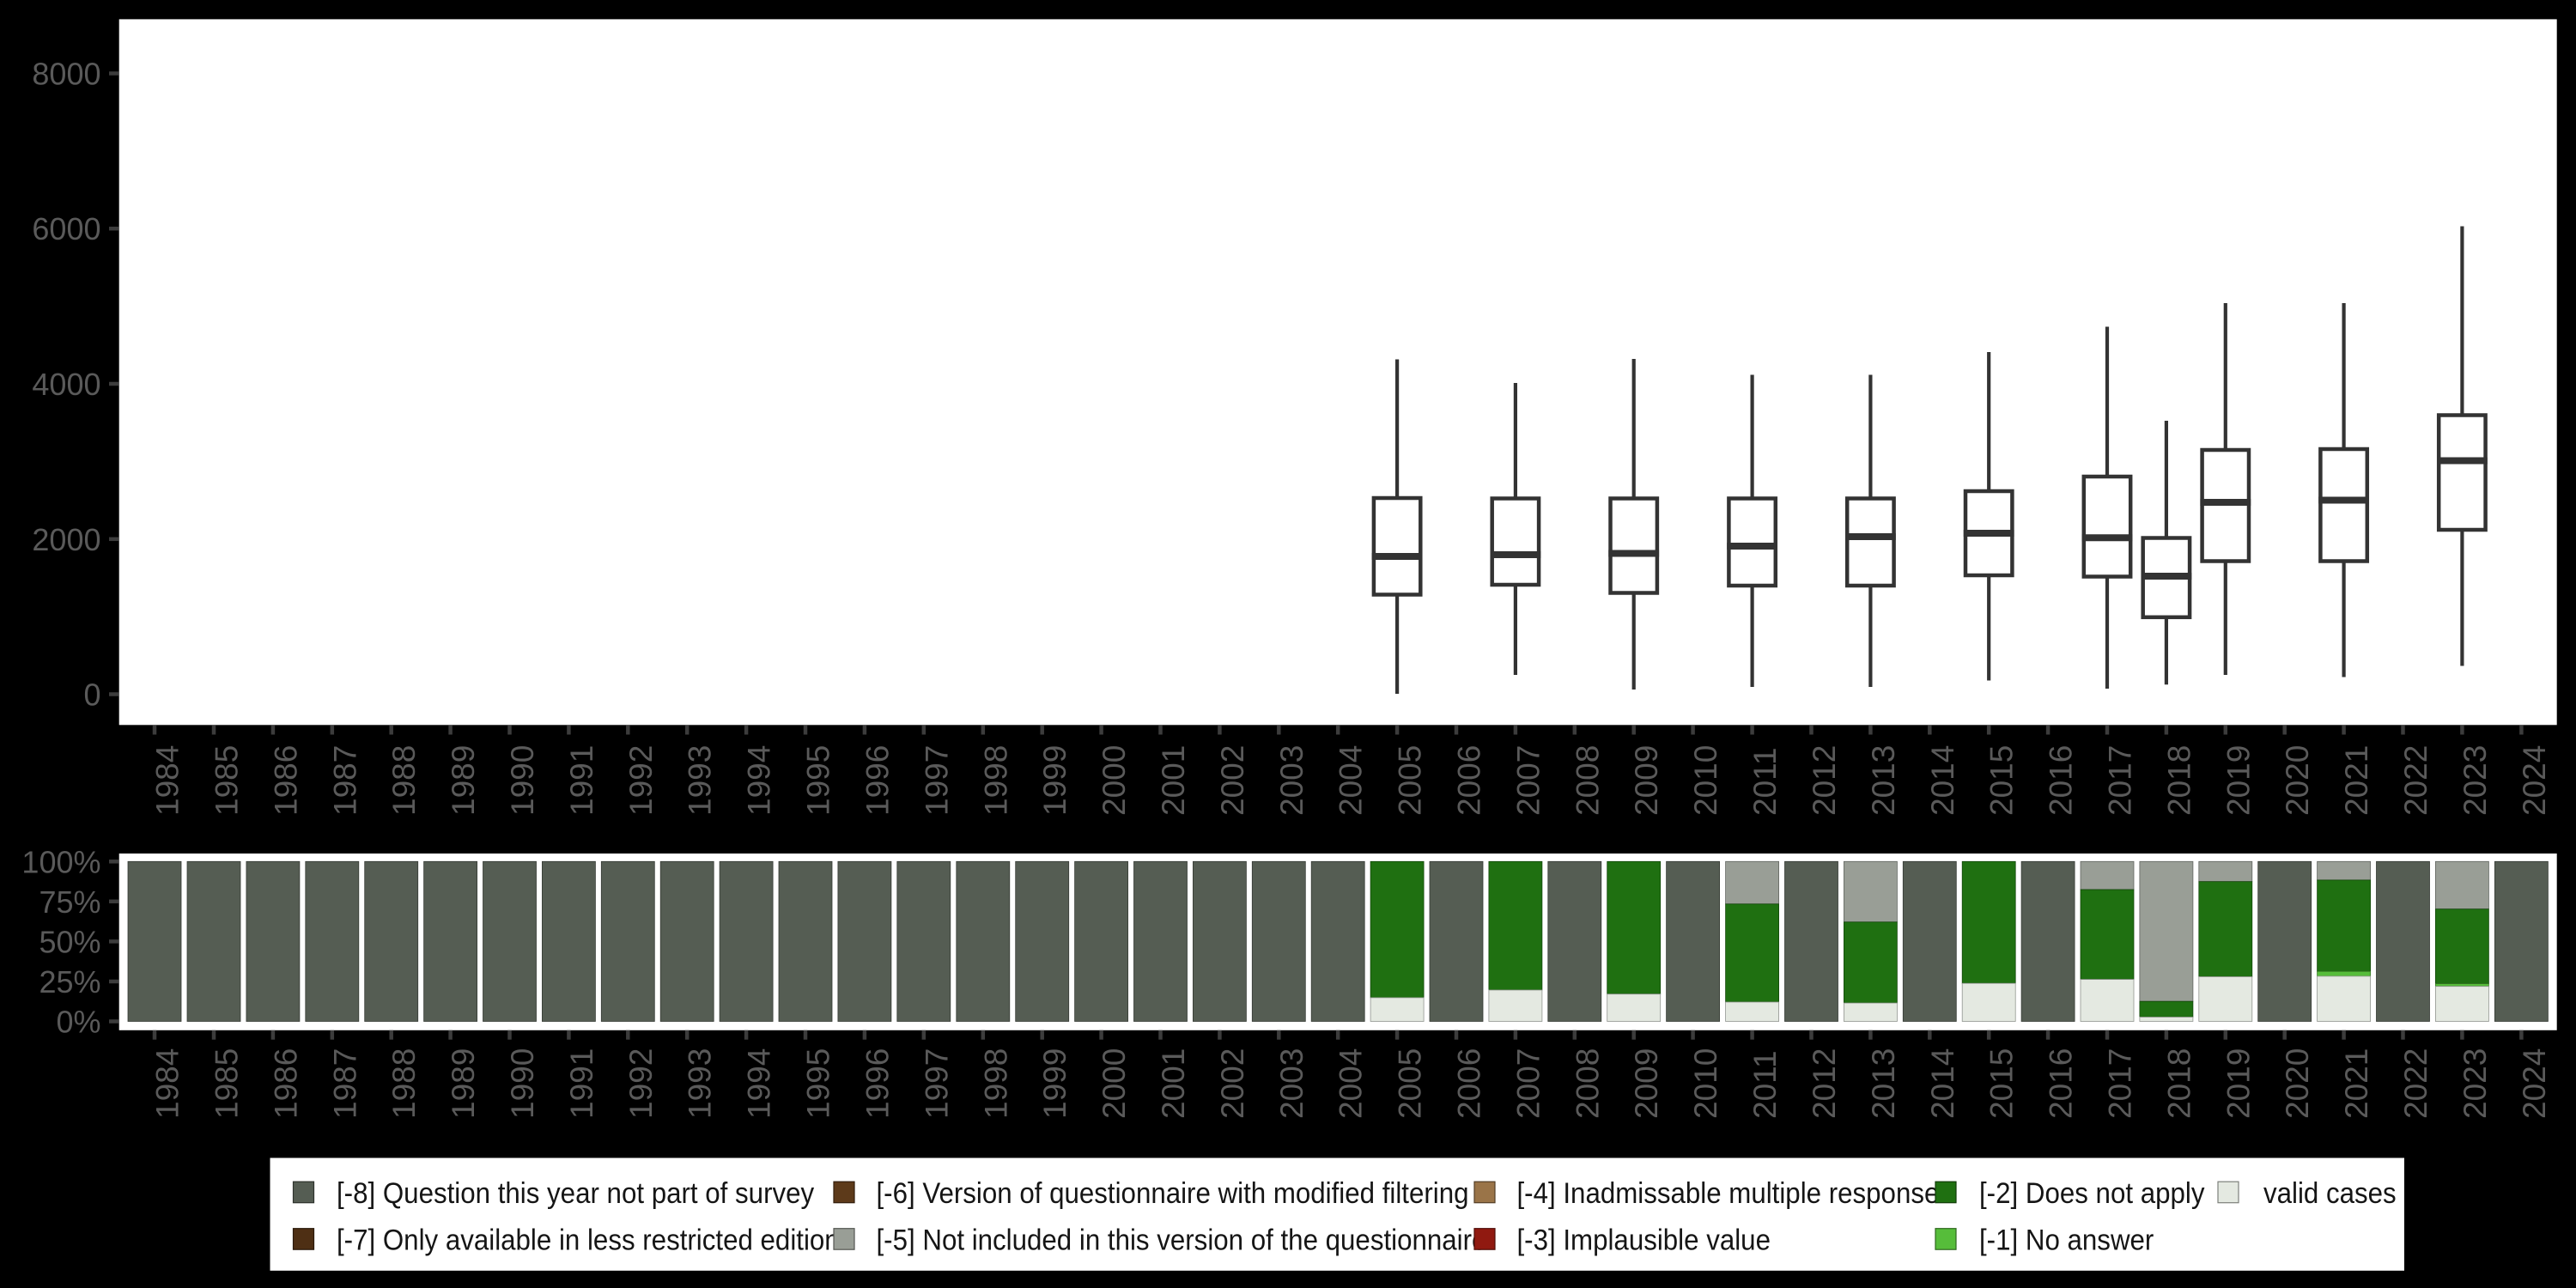  I want to click on svg-text: 75%, so click(69, 902).